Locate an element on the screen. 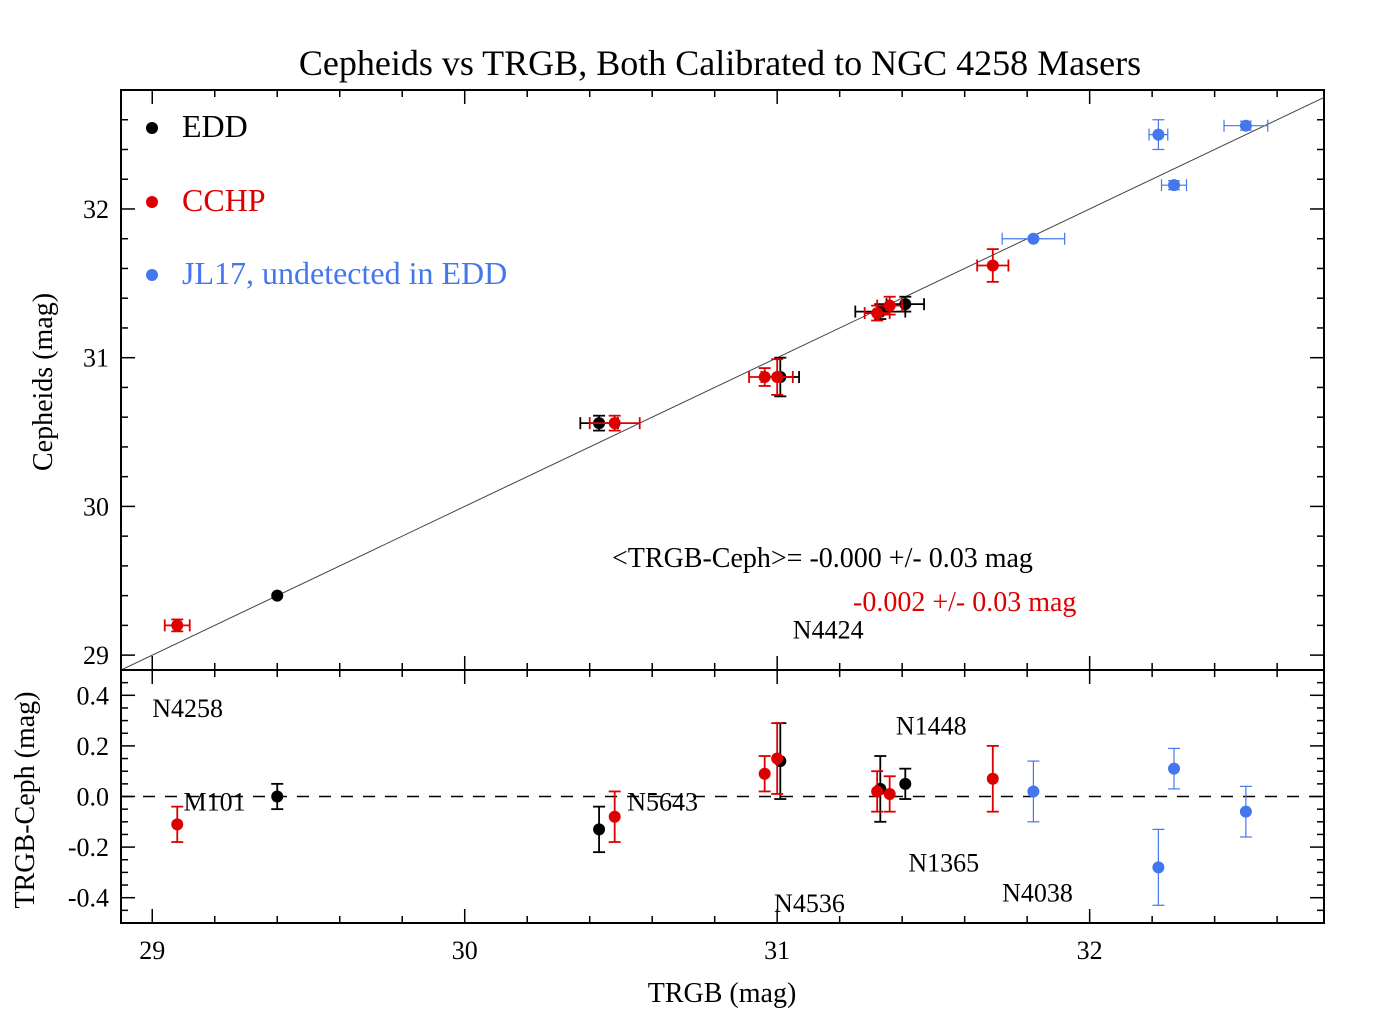 The image size is (1378, 1019). legend-marker-cchp is located at coordinates (152, 202).